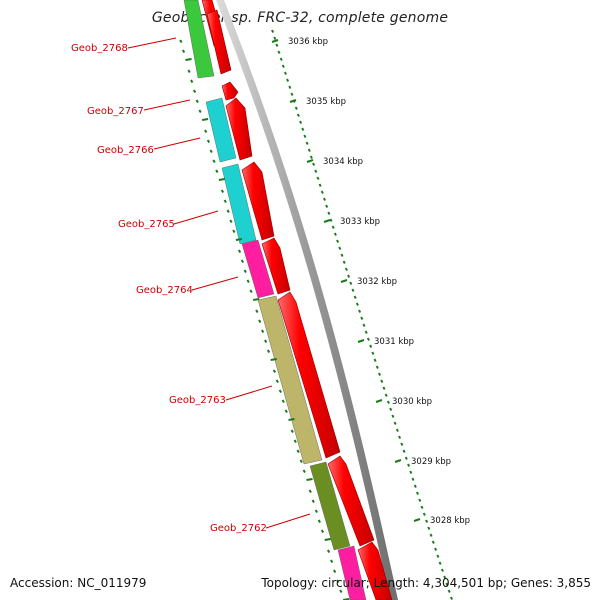 This screenshot has height=600, width=600. Describe the element at coordinates (308, 42) in the screenshot. I see `scale-label: 3036 kbp` at that location.